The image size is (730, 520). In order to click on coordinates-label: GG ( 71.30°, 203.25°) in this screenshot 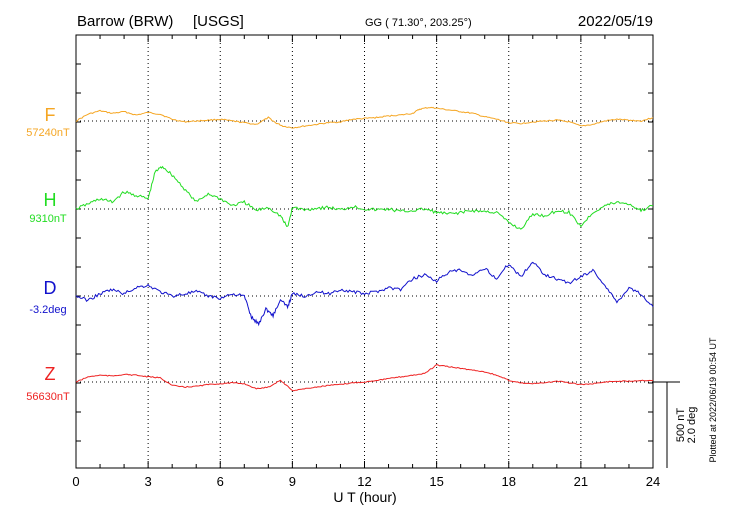, I will do `click(418, 23)`.